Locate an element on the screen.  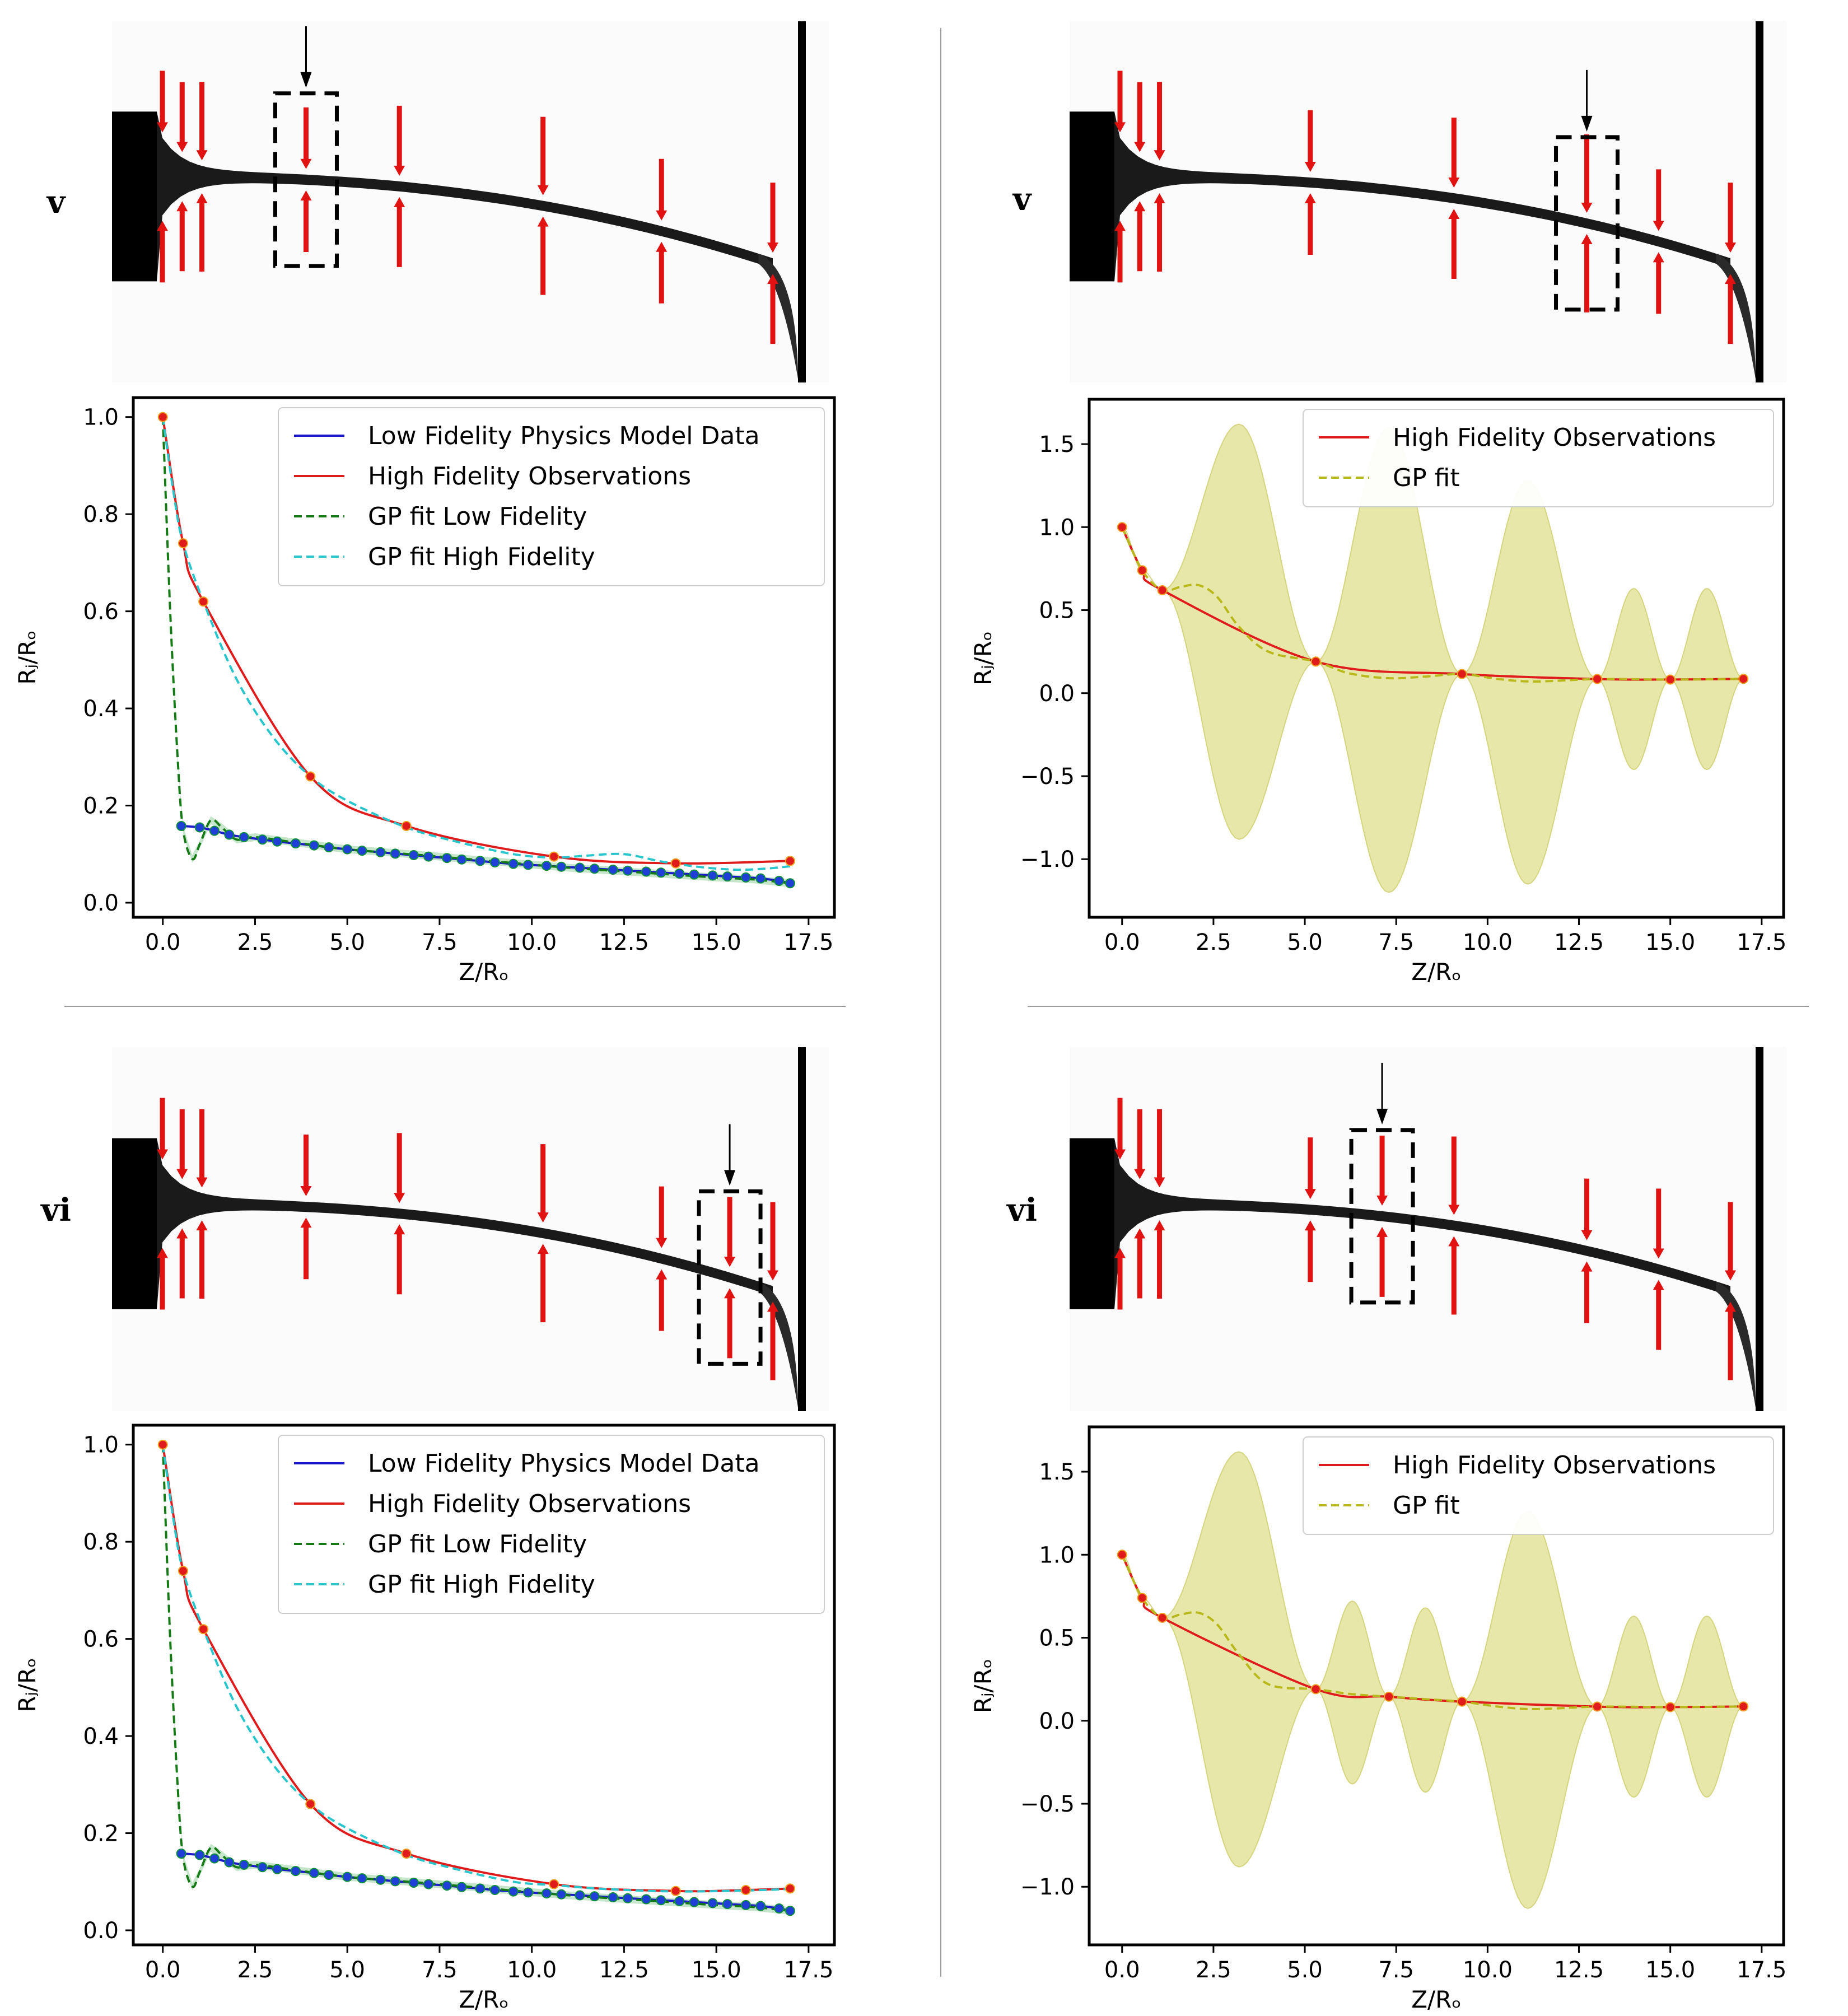
series-gp-high is located at coordinates (476, 644).